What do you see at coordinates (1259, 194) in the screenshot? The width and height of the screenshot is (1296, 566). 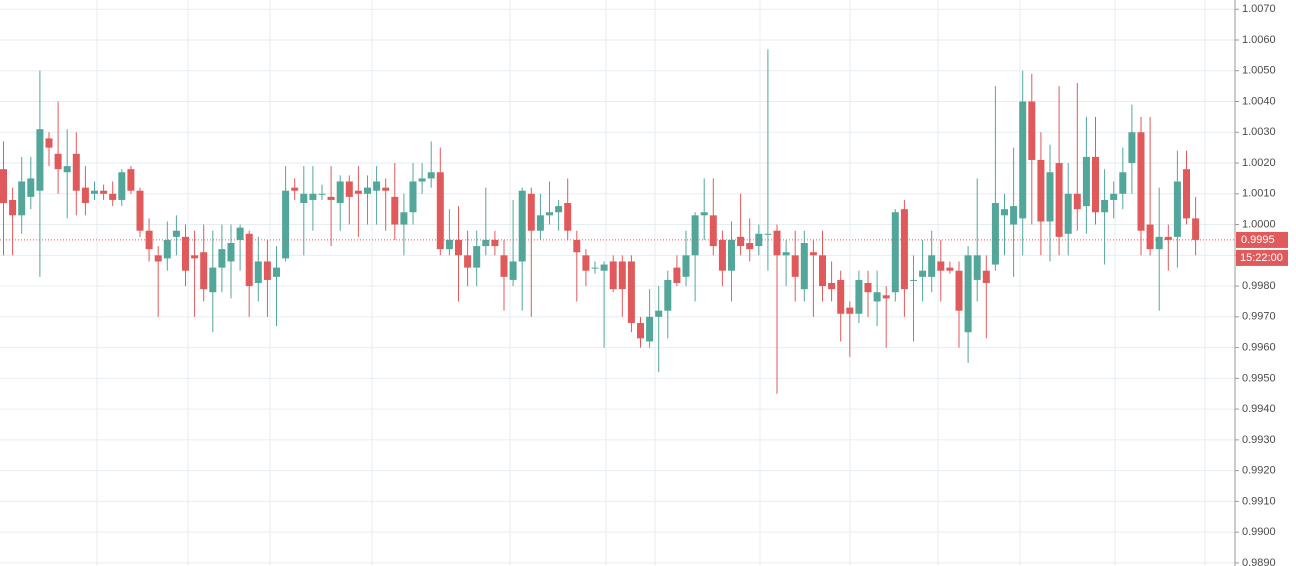 I see `y-tick-label: 1.0010` at bounding box center [1259, 194].